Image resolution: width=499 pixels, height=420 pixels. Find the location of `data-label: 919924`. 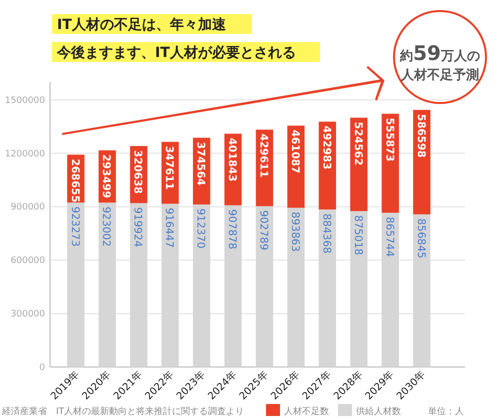

data-label: 919924 is located at coordinates (138, 227).